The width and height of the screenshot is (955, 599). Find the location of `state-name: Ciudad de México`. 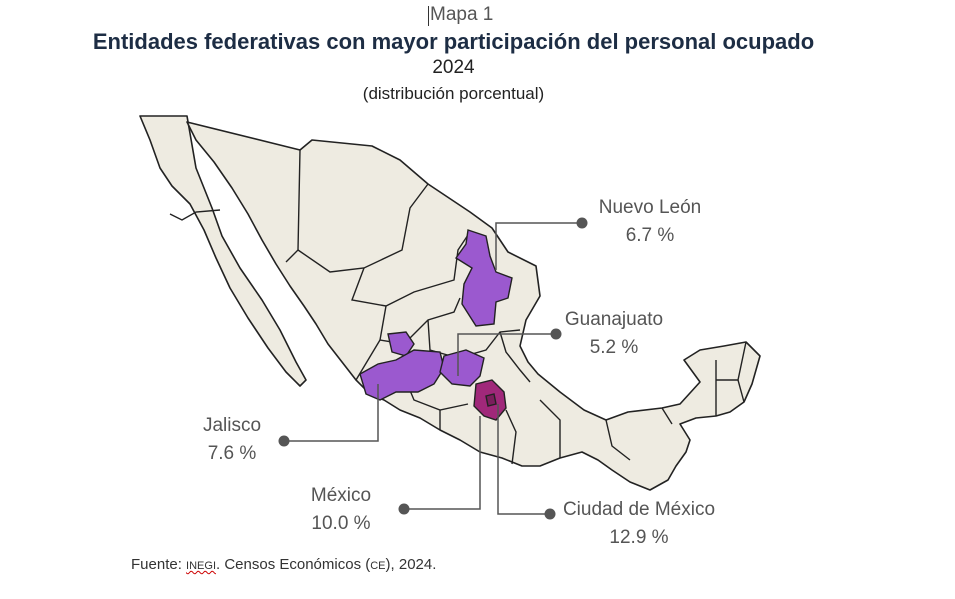

state-name: Ciudad de México is located at coordinates (639, 509).